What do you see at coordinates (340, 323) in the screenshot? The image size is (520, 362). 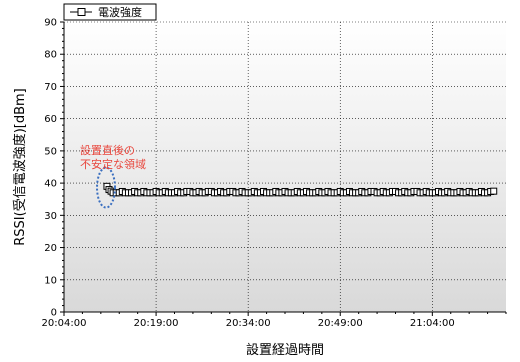 I see `x-tick-label: 20:49:00` at bounding box center [340, 323].